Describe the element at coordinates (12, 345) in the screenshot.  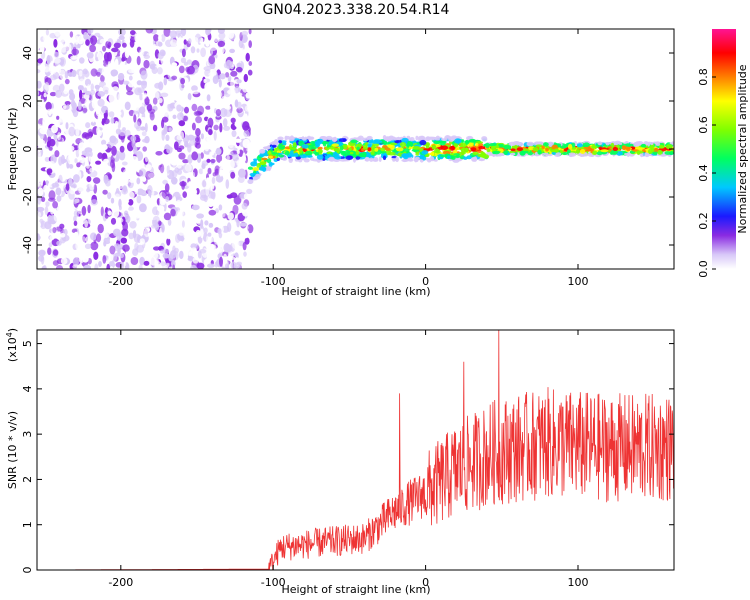
I see `snr-y-scale-label: (x104)` at that location.